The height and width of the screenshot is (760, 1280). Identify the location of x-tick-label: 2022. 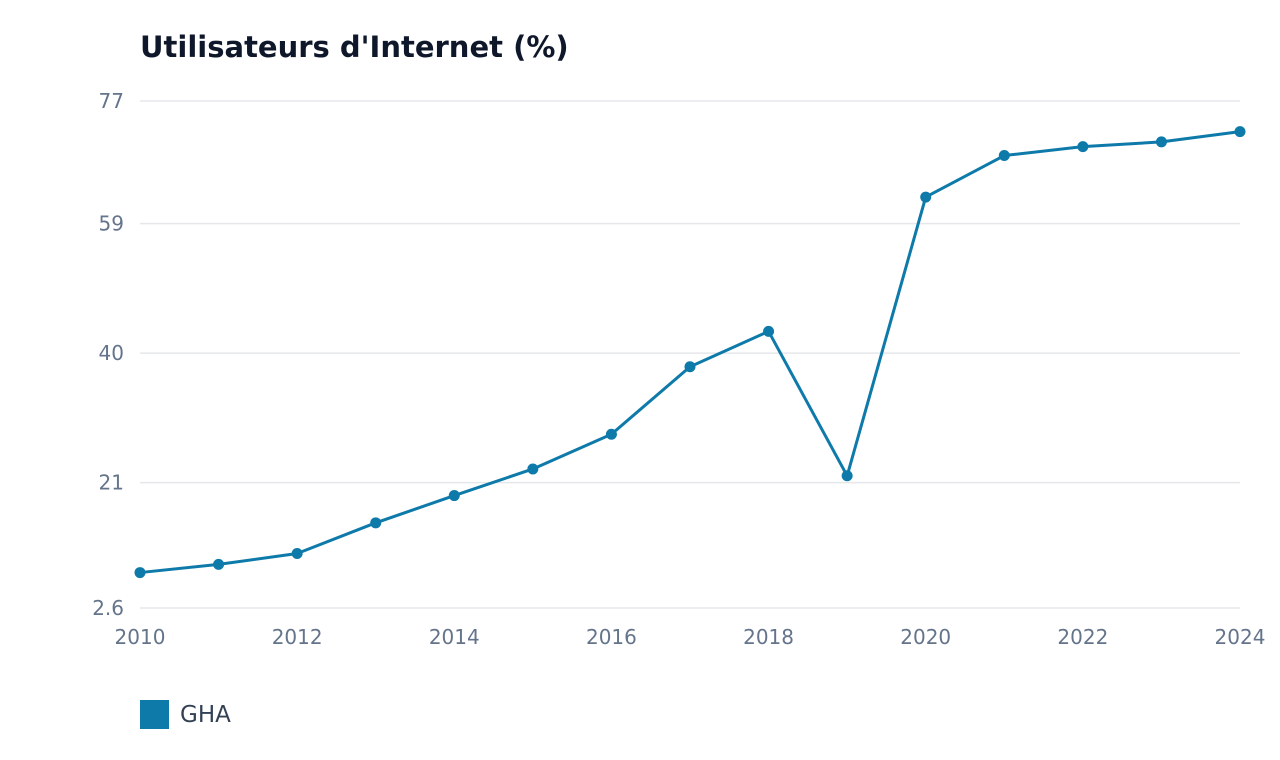
(1082, 637).